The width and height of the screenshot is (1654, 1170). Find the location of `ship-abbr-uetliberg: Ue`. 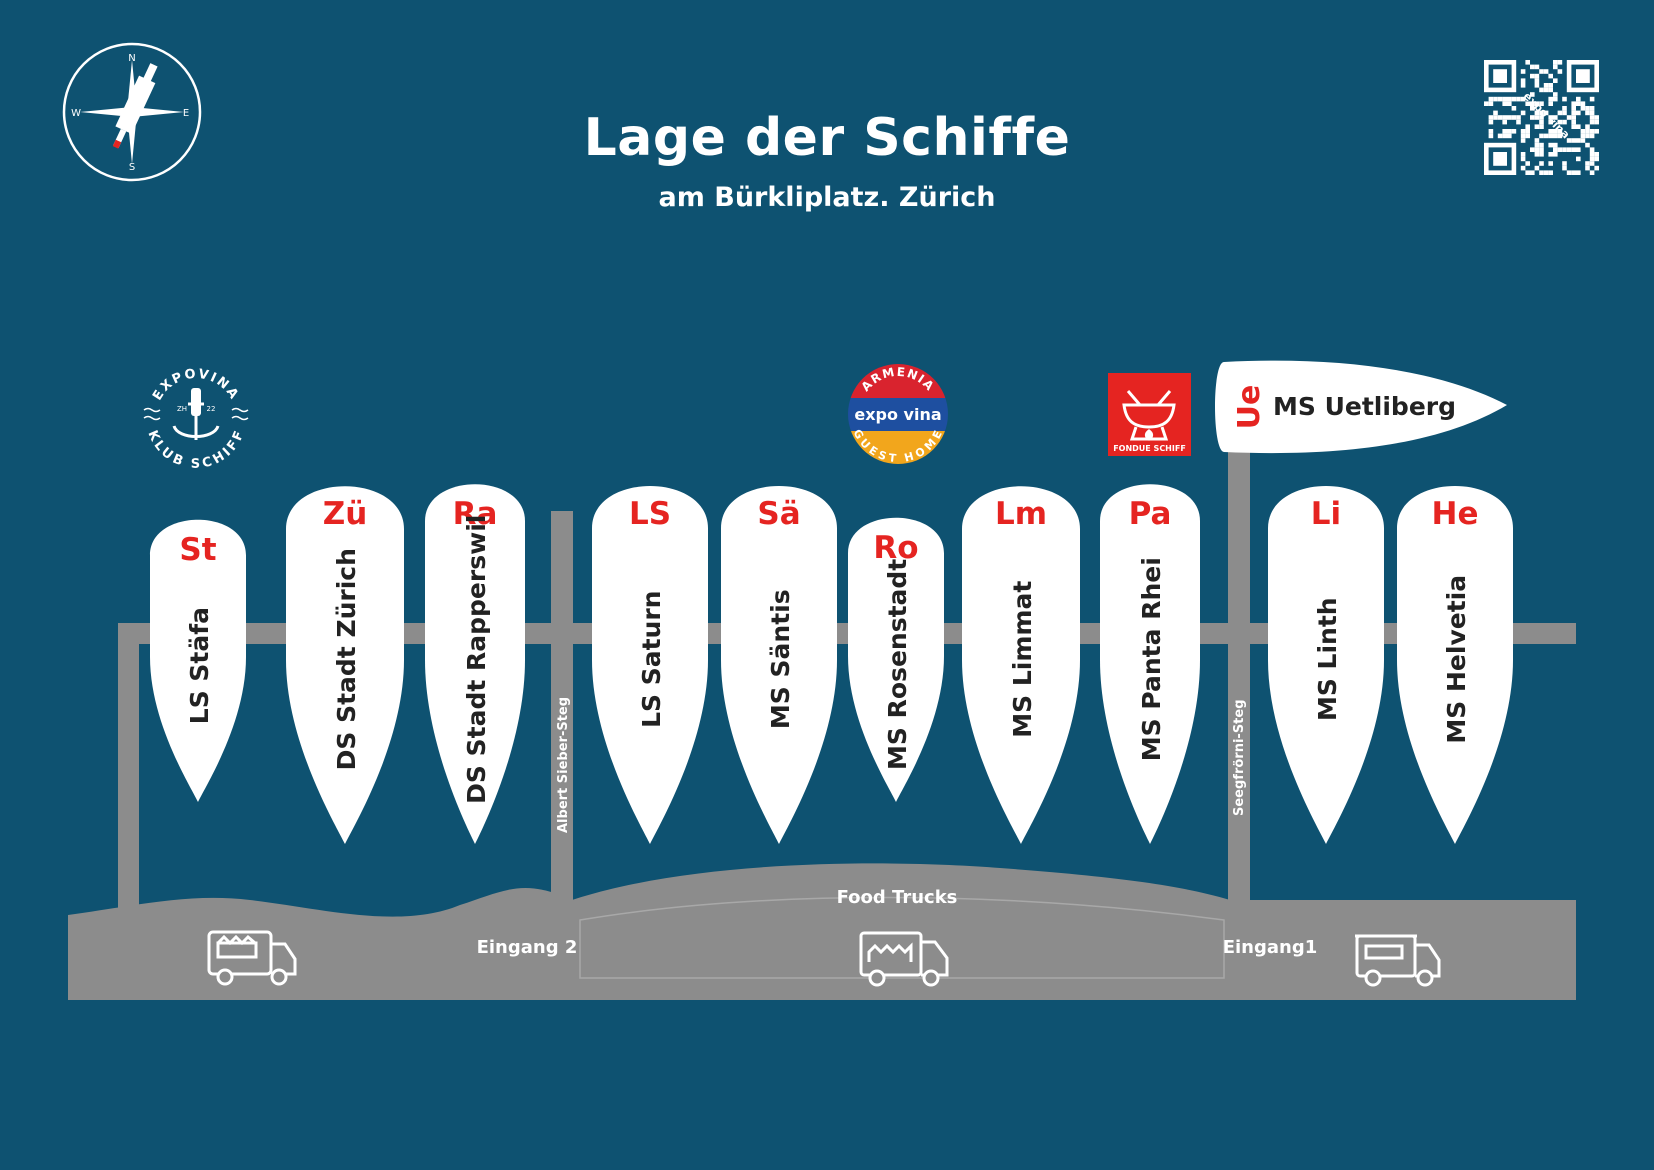

ship-abbr-uetliberg: Ue is located at coordinates (1249, 407).